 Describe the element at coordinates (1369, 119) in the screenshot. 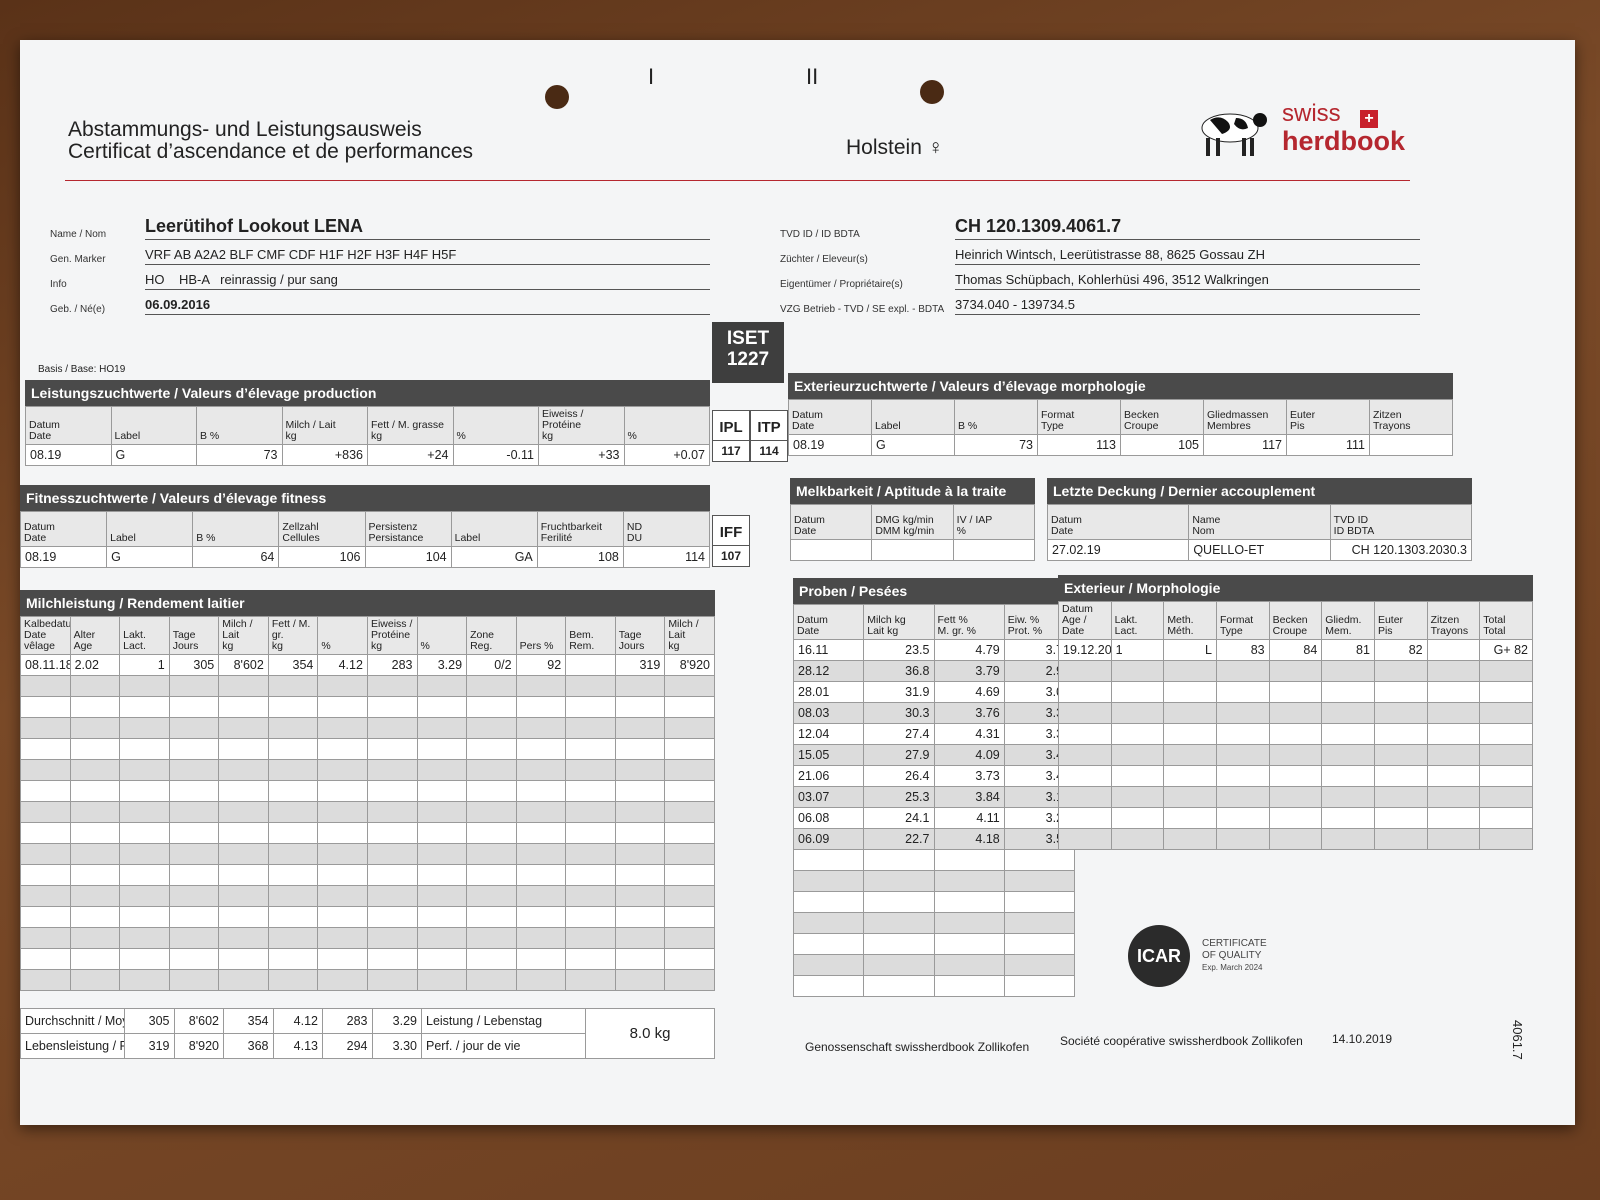

I see `swiss-cross: +` at that location.